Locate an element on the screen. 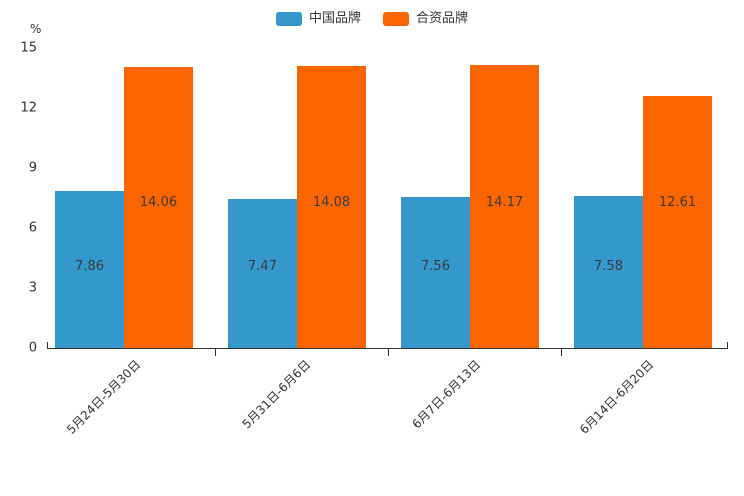  y-tick-label-9: 9 is located at coordinates (32, 168).